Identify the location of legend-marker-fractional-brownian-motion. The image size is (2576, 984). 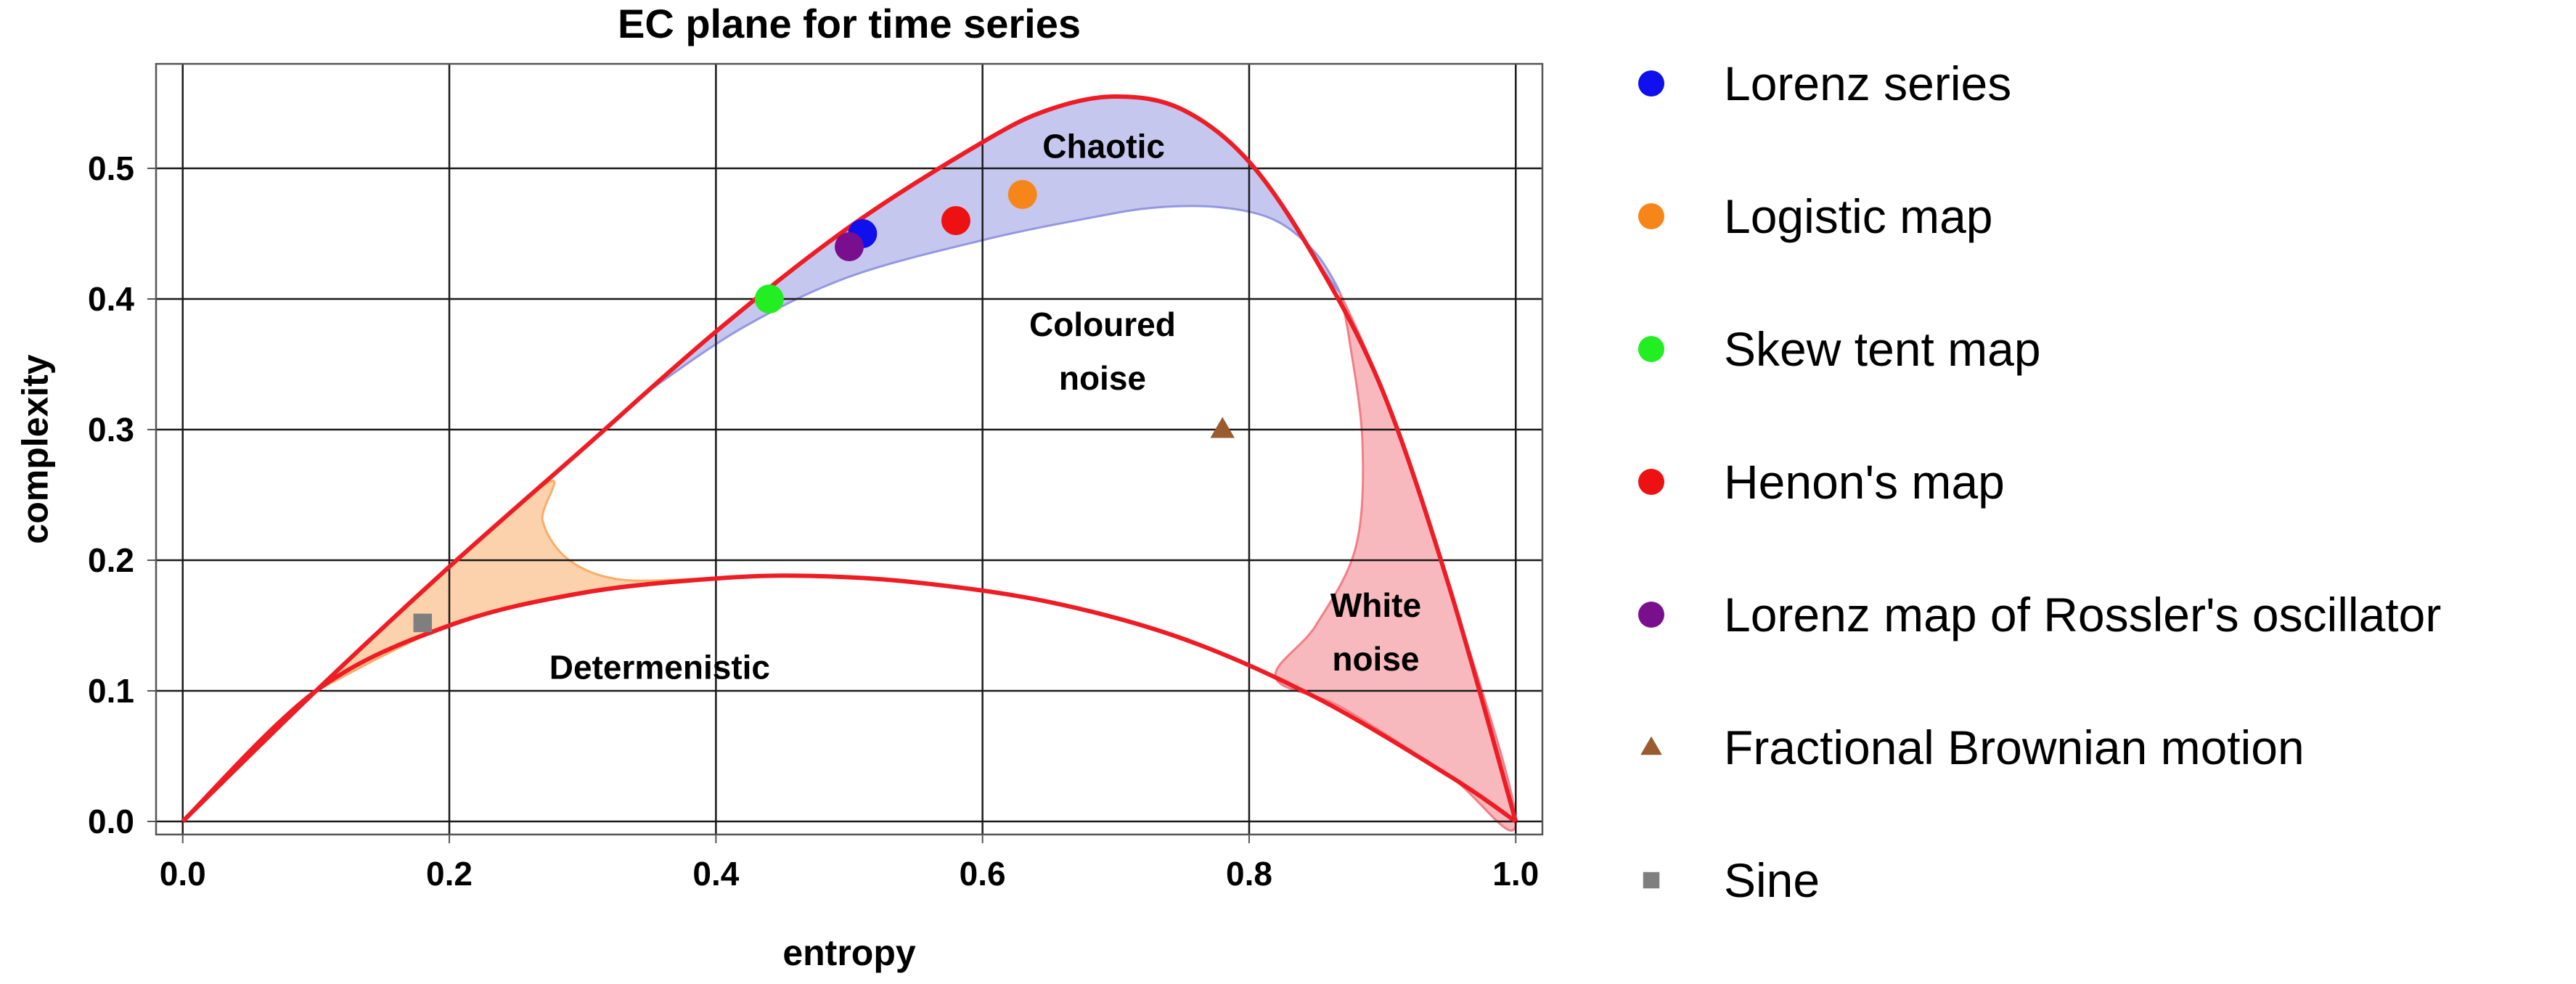
(1651, 745).